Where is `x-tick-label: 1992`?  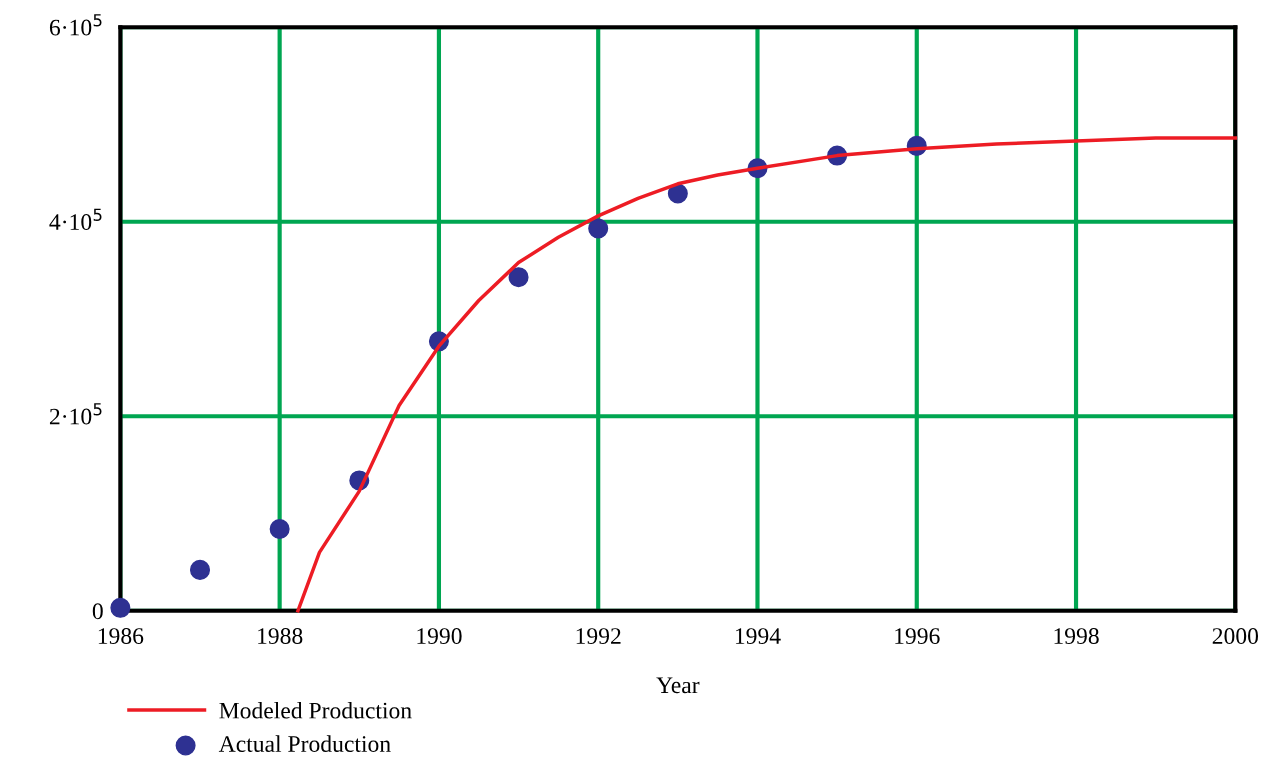
x-tick-label: 1992 is located at coordinates (598, 636).